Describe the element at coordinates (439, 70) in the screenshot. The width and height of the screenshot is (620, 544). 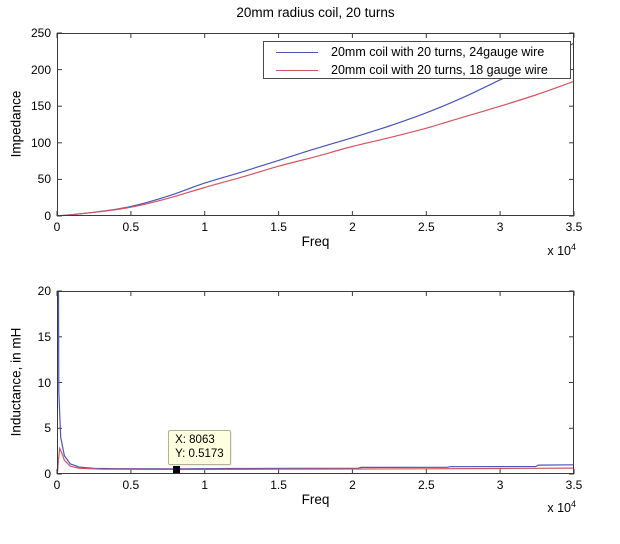
I see `legend-label: 20mm coil with 20 turns, 18 gauge wire` at that location.